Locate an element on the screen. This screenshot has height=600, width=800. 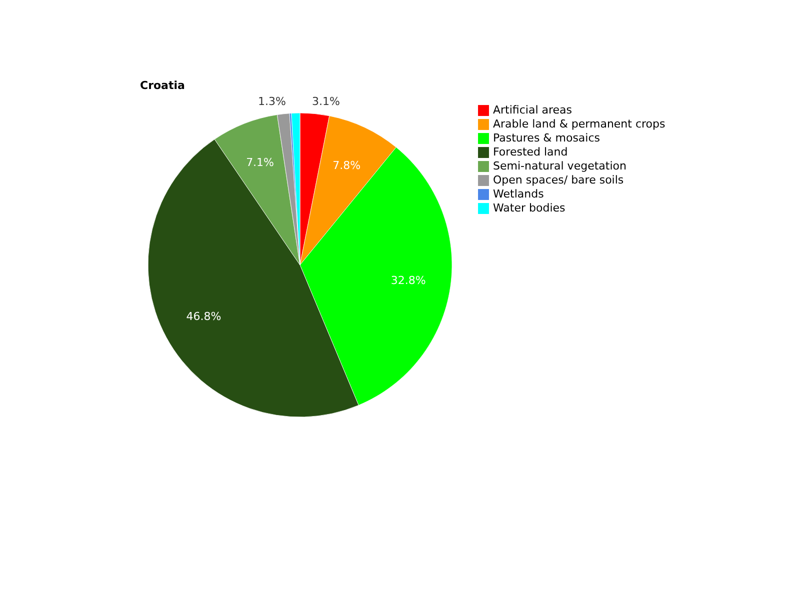
data-label: 1.3% is located at coordinates (272, 101).